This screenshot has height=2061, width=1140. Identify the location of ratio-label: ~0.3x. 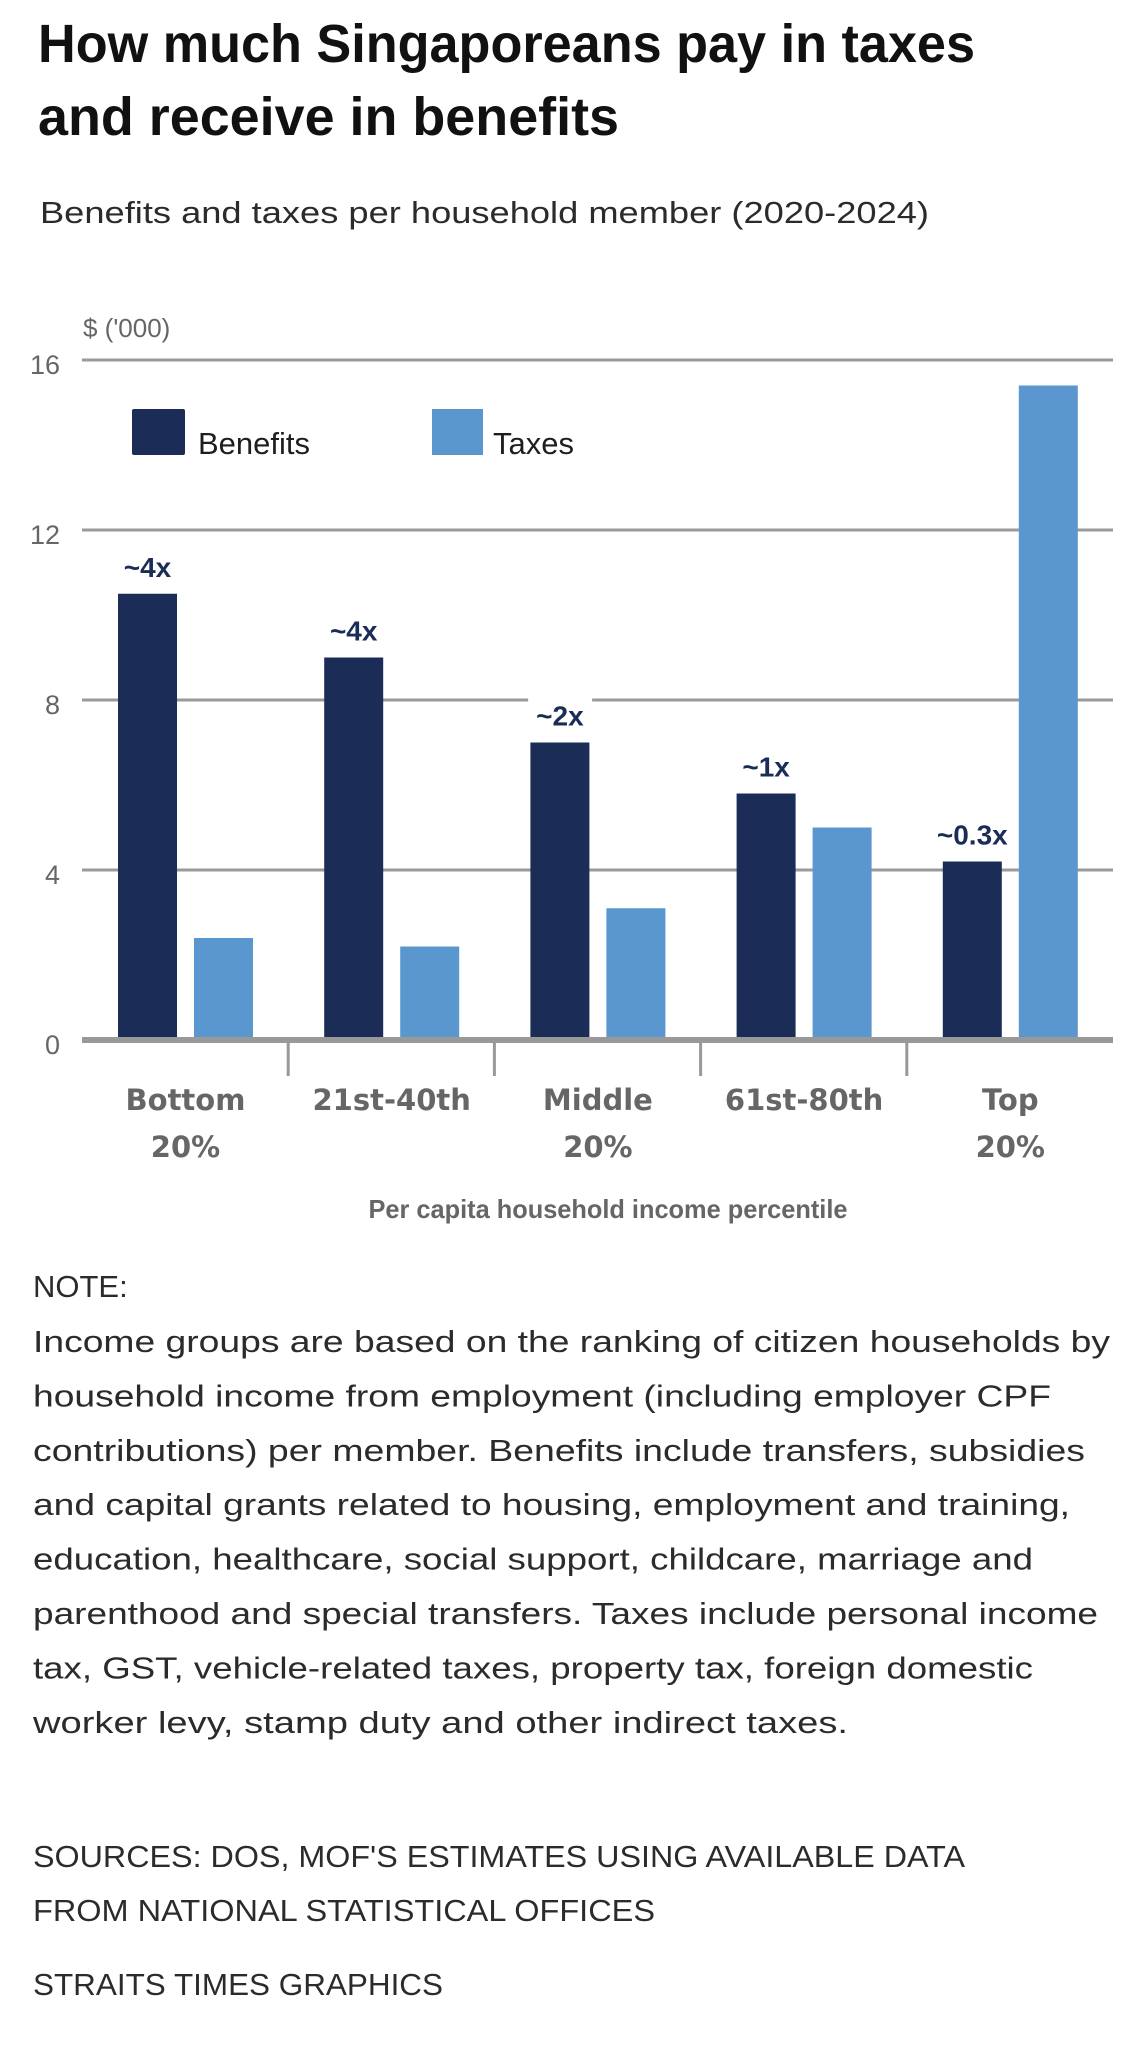
(972, 835).